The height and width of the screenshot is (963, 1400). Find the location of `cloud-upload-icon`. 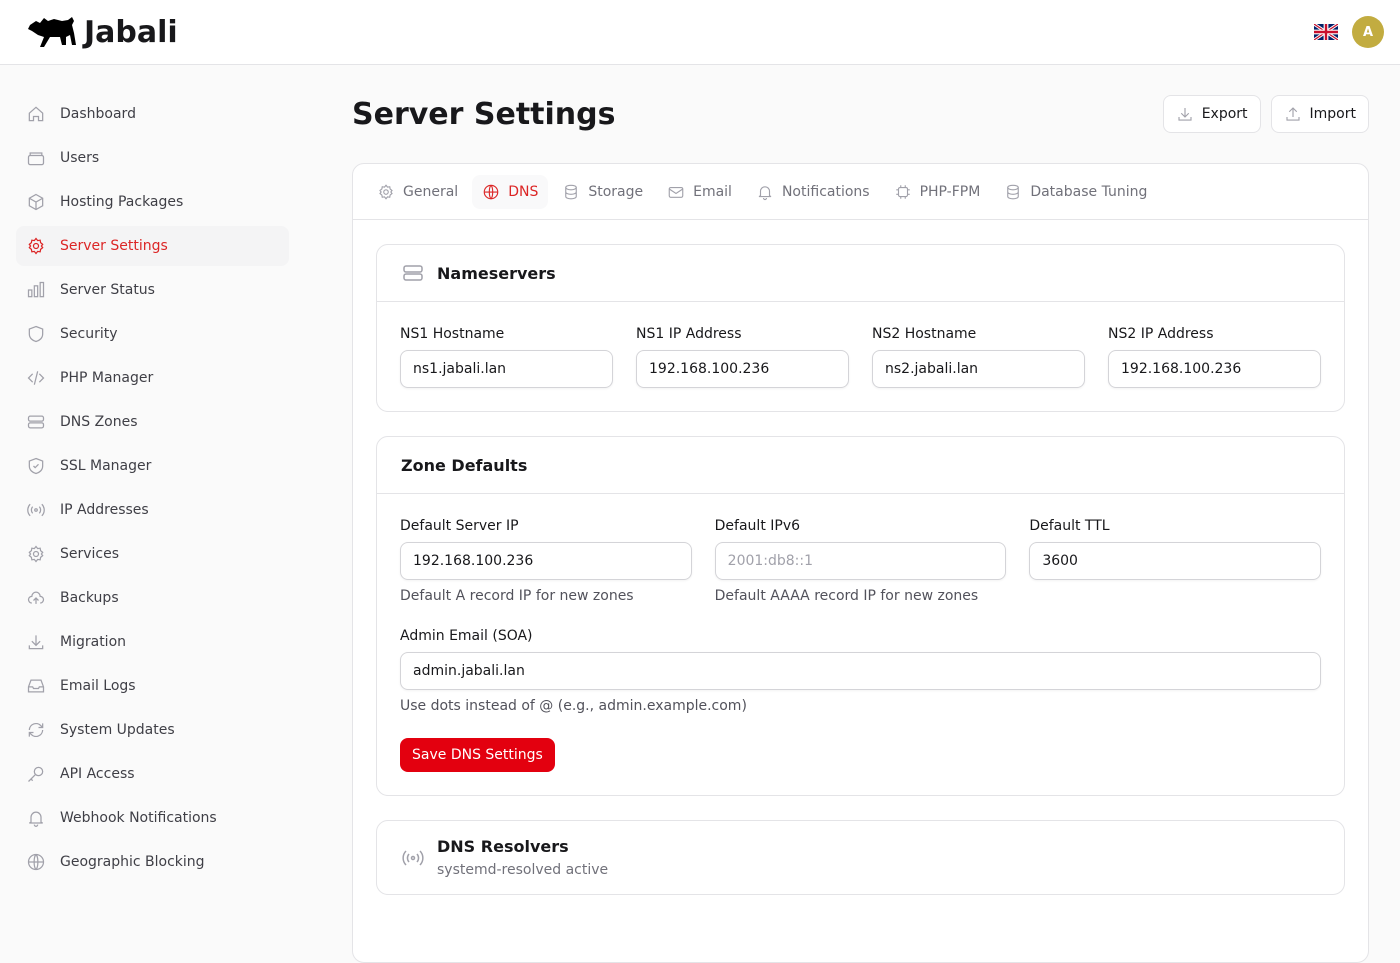

cloud-upload-icon is located at coordinates (36, 597).